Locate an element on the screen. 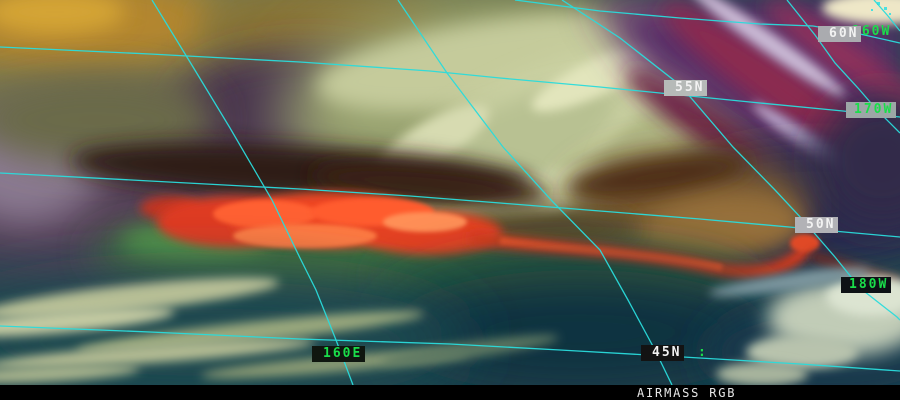 This screenshot has width=900, height=400. map-label-170w: 170W is located at coordinates (871, 110).